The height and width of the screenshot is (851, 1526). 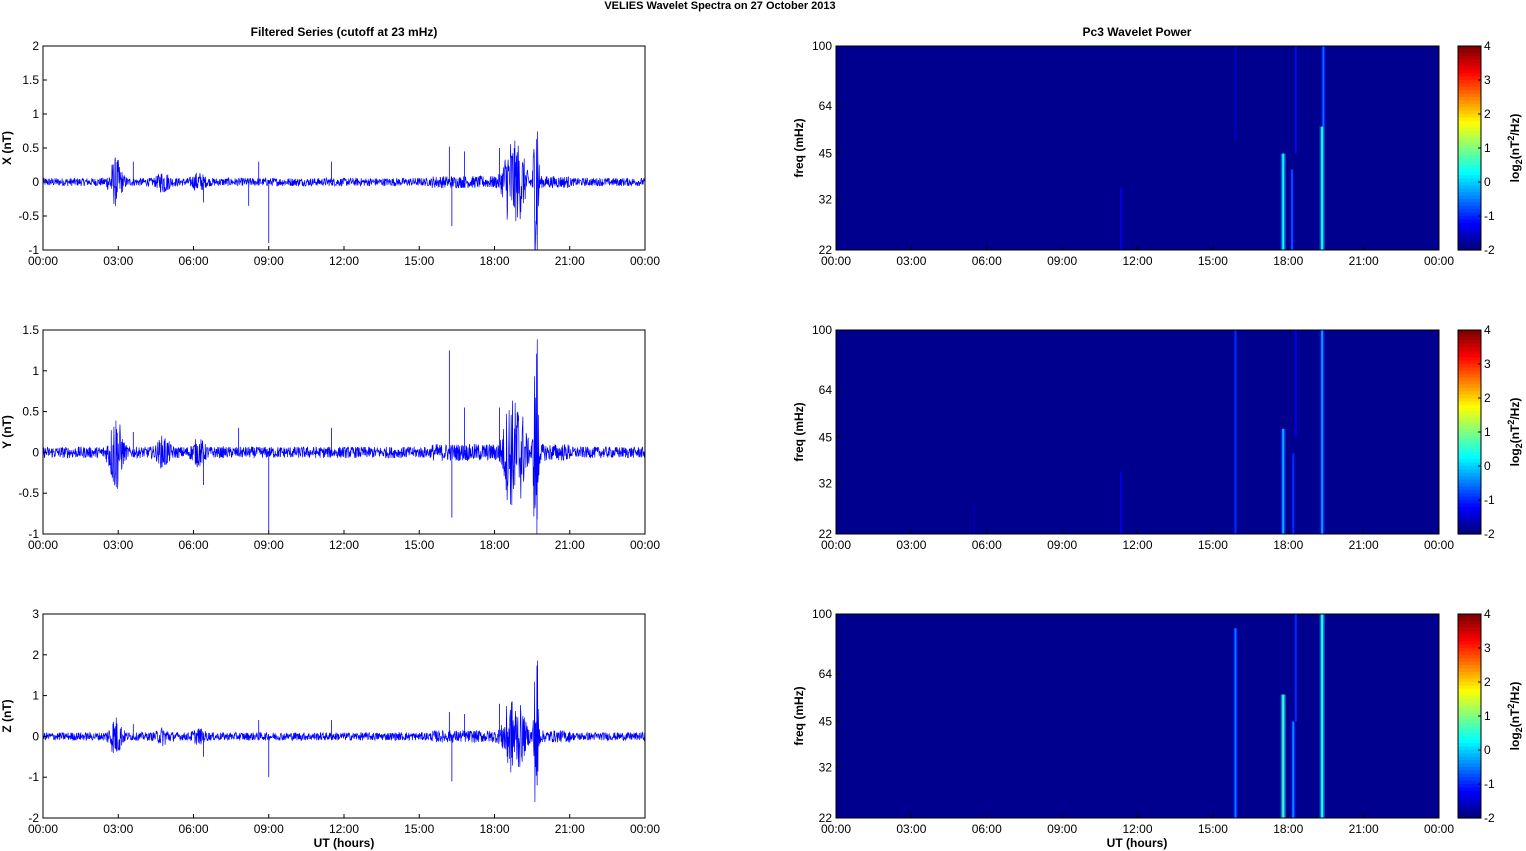 What do you see at coordinates (1137, 843) in the screenshot?
I see `right-x-axis-label: UT (hours)` at bounding box center [1137, 843].